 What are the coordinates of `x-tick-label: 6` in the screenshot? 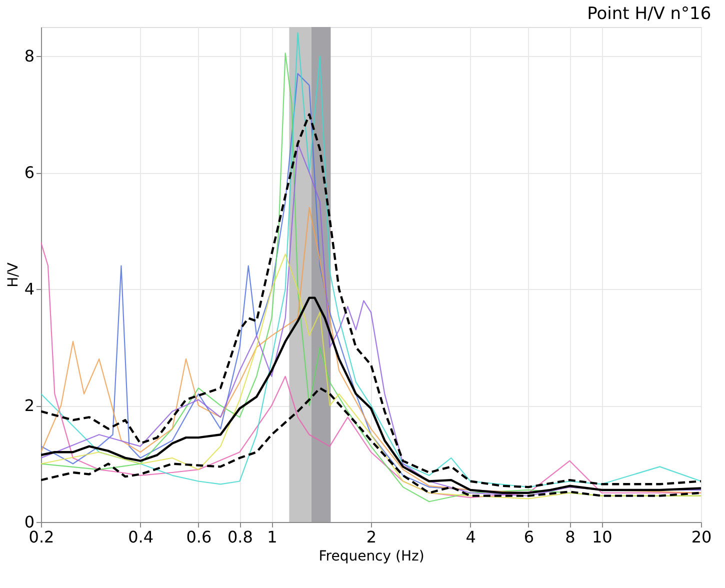 It's located at (529, 537).